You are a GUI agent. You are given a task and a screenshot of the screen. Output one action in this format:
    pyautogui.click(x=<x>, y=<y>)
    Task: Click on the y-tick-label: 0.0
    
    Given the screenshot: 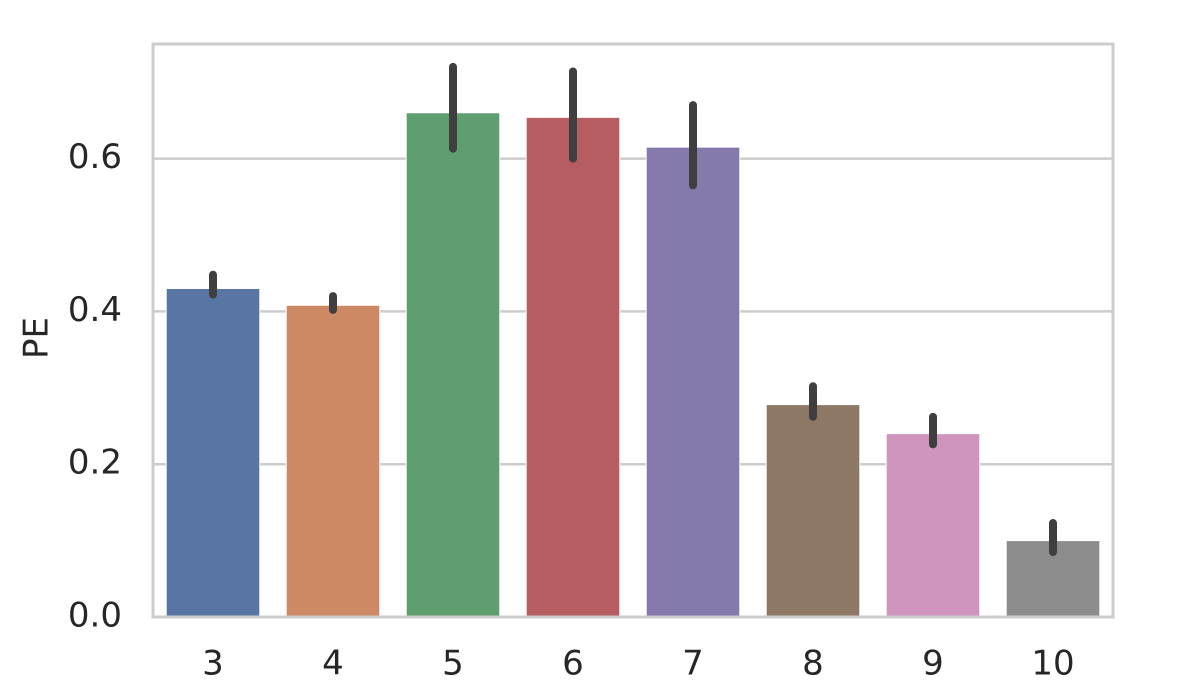 What is the action you would take?
    pyautogui.click(x=95, y=616)
    